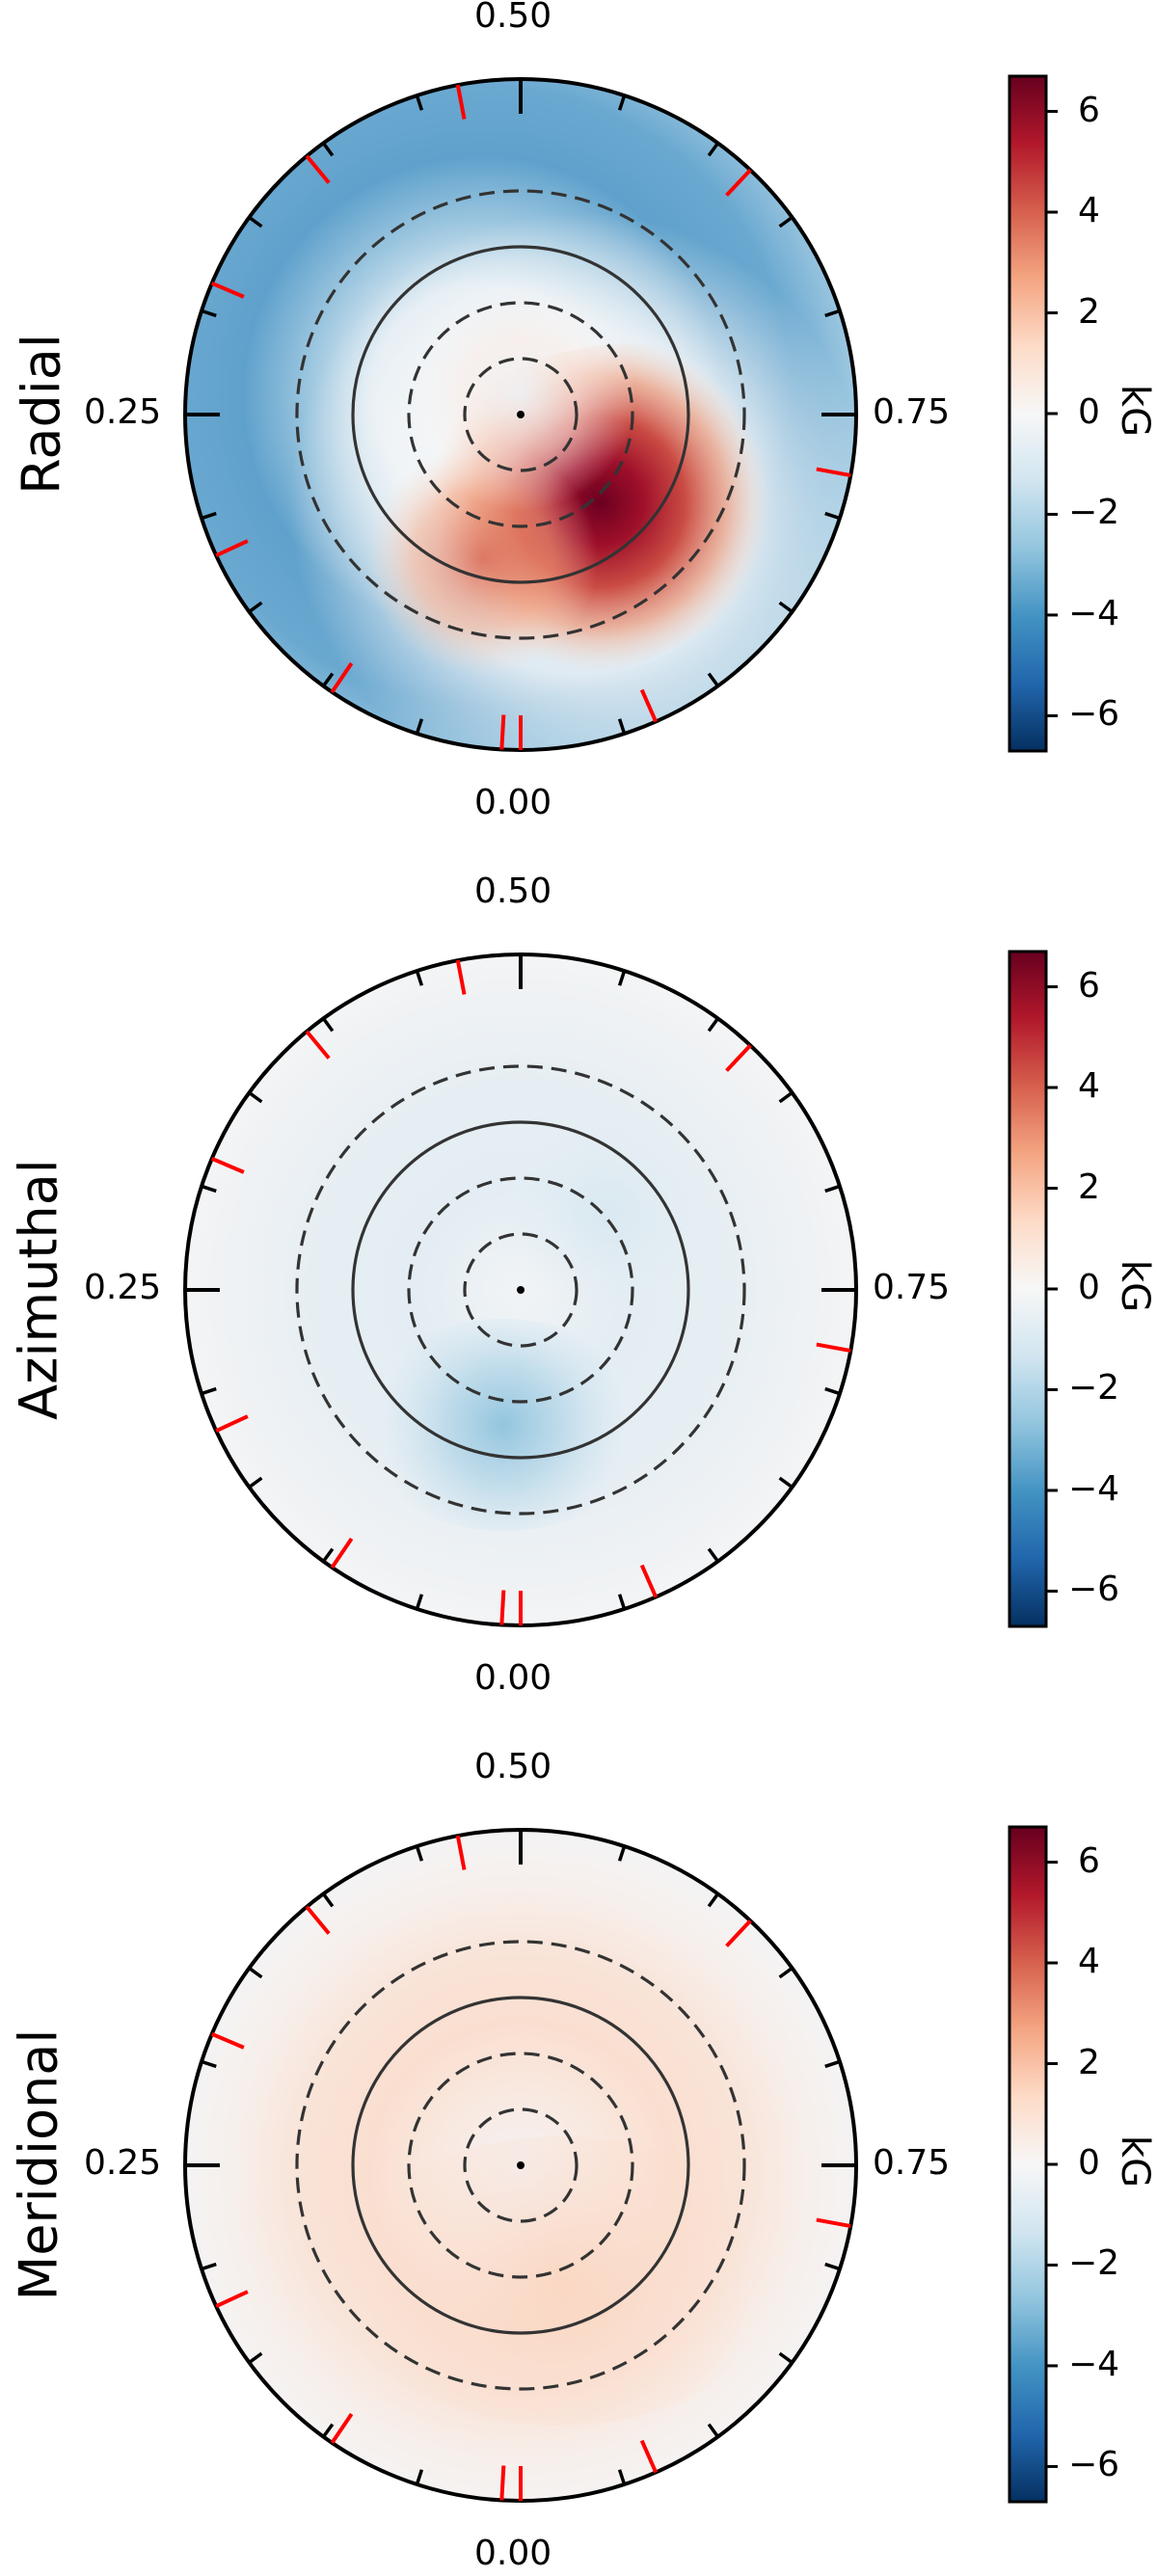 This screenshot has width=1157, height=2576. What do you see at coordinates (123, 1288) in the screenshot?
I see `phase-label-left: 0.25` at bounding box center [123, 1288].